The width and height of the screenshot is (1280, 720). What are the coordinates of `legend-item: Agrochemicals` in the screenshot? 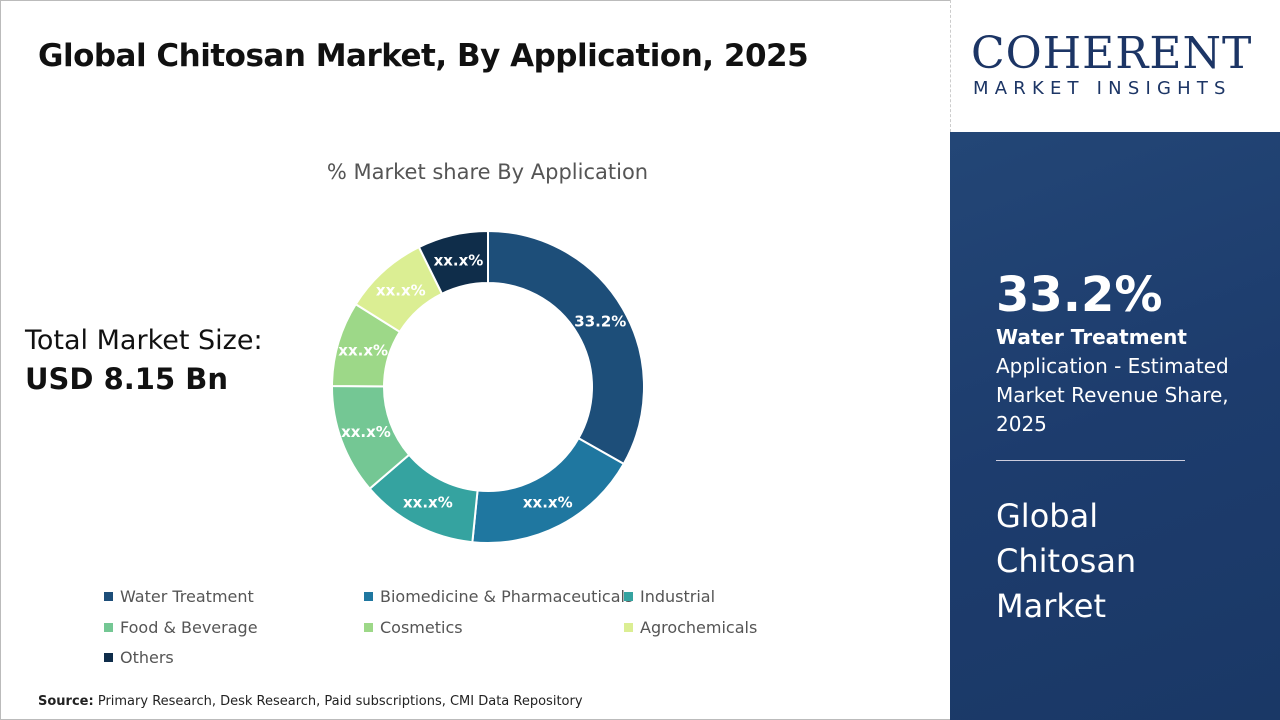 It's located at (690, 627).